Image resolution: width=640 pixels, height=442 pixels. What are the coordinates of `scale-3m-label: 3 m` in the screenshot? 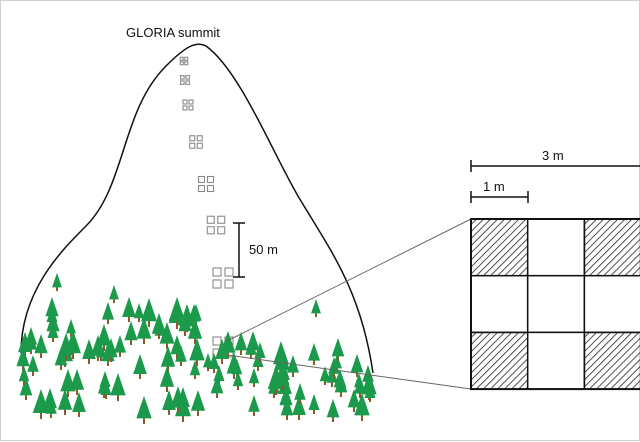 It's located at (553, 155).